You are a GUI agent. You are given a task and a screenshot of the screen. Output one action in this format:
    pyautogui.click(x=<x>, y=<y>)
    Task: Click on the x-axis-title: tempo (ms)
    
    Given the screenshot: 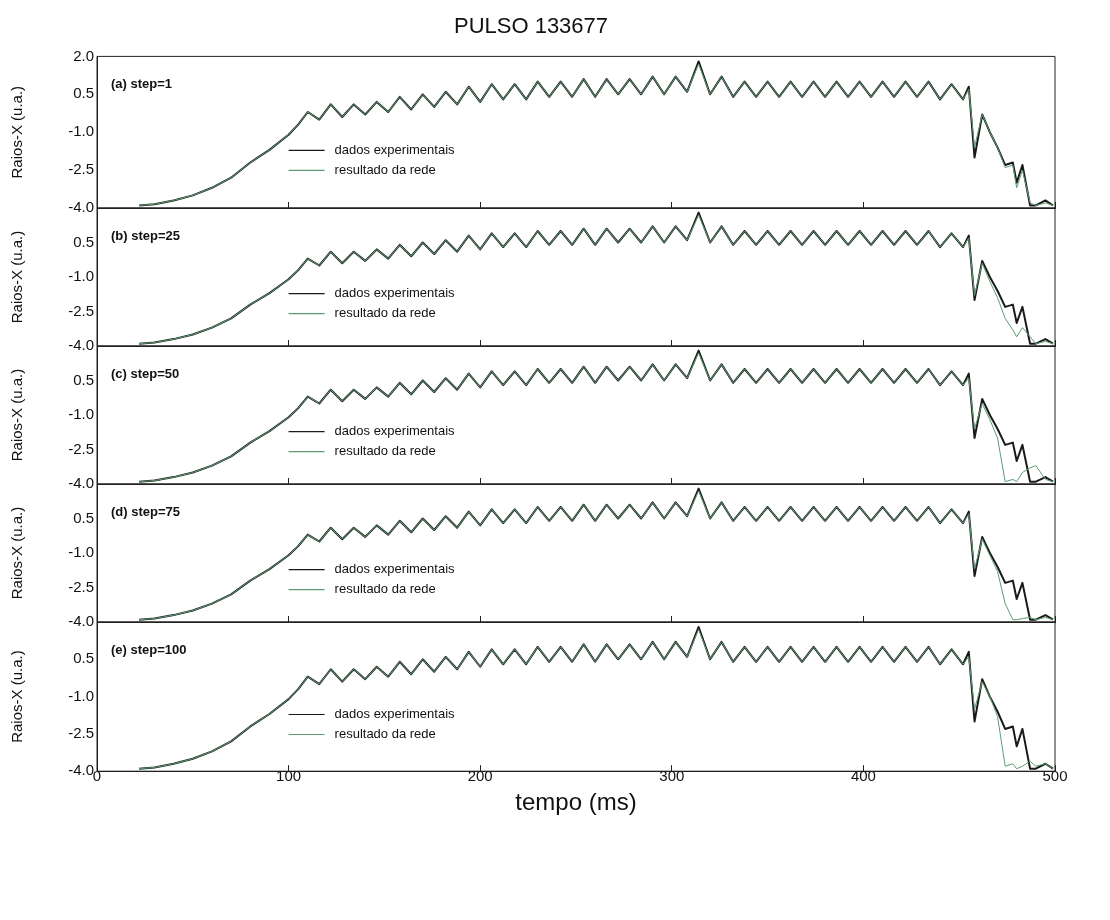 What is the action you would take?
    pyautogui.click(x=576, y=802)
    